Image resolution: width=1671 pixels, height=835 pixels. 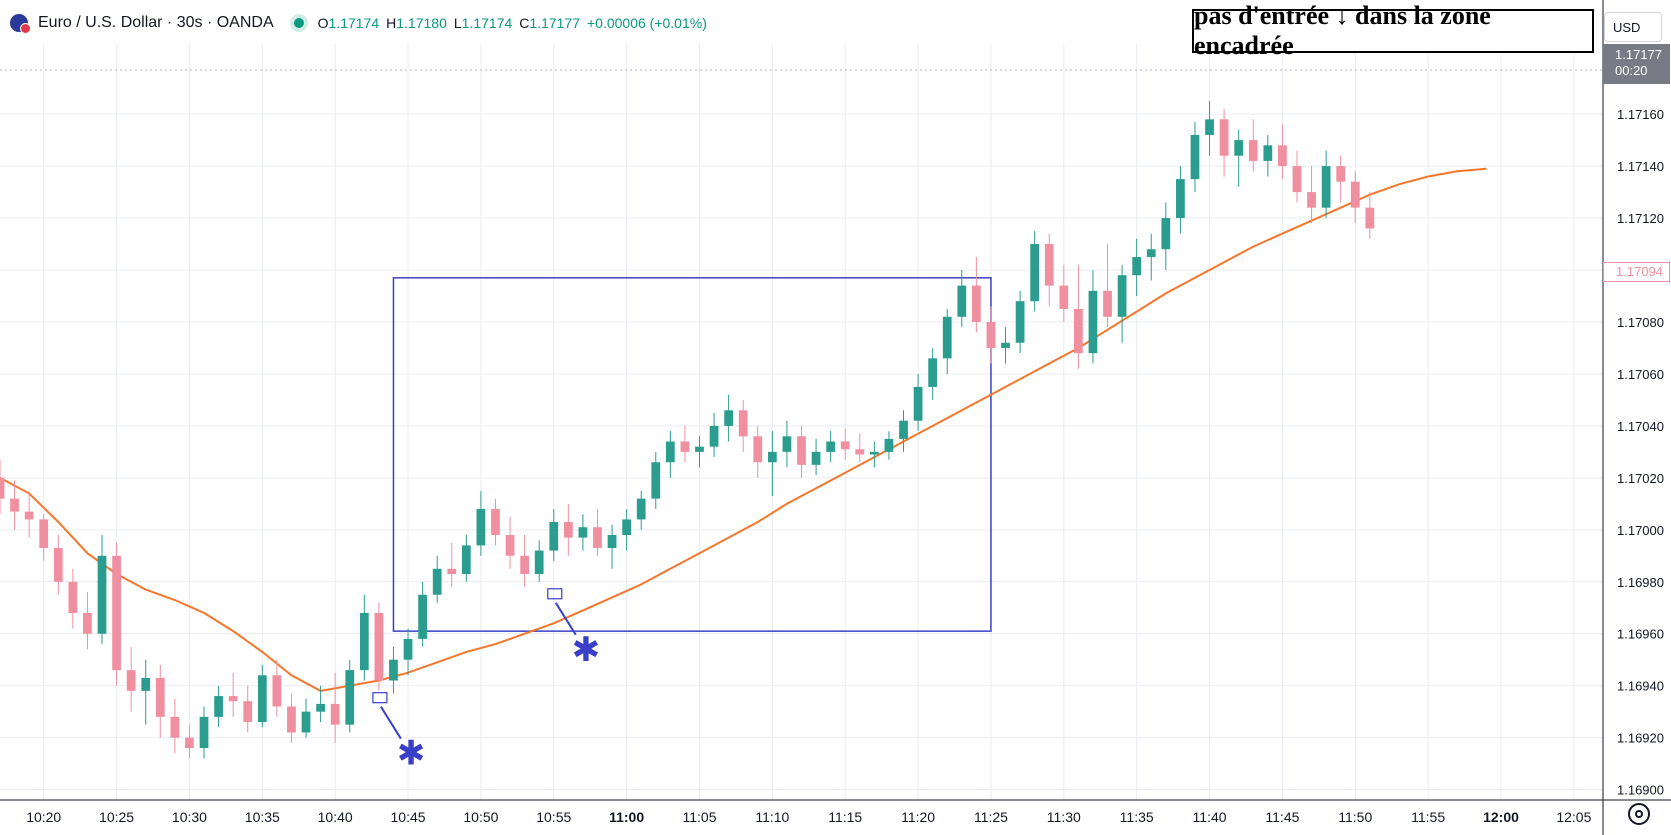 I want to click on x-tick-label: 11:00, so click(x=626, y=817).